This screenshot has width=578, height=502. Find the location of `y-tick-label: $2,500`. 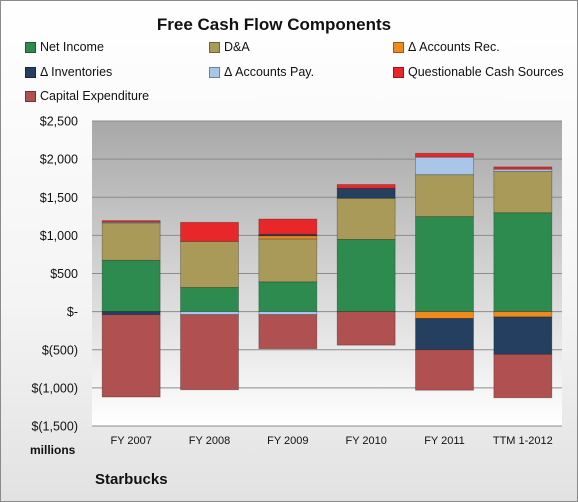

y-tick-label: $2,500 is located at coordinates (59, 122).